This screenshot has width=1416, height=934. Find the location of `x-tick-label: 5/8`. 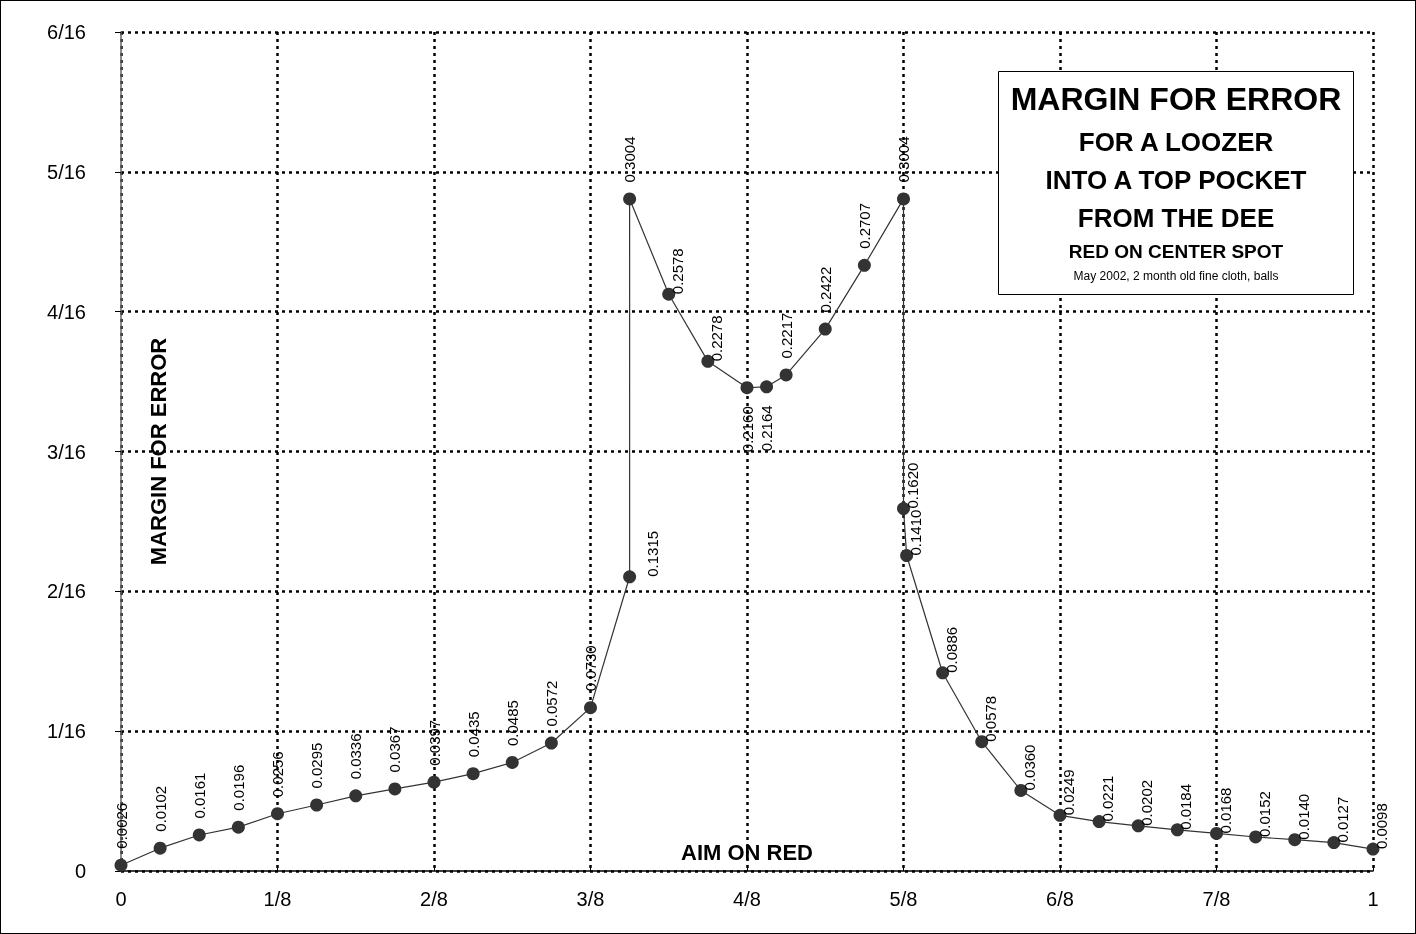

x-tick-label: 5/8 is located at coordinates (903, 899).